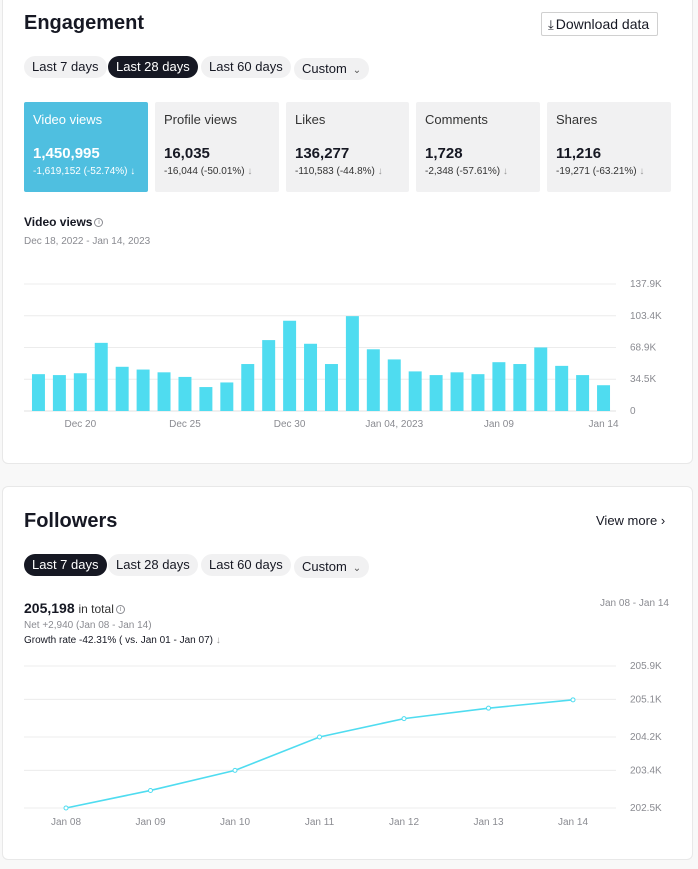 The height and width of the screenshot is (869, 698). What do you see at coordinates (235, 822) in the screenshot?
I see `x-tick-label: Jan 10` at bounding box center [235, 822].